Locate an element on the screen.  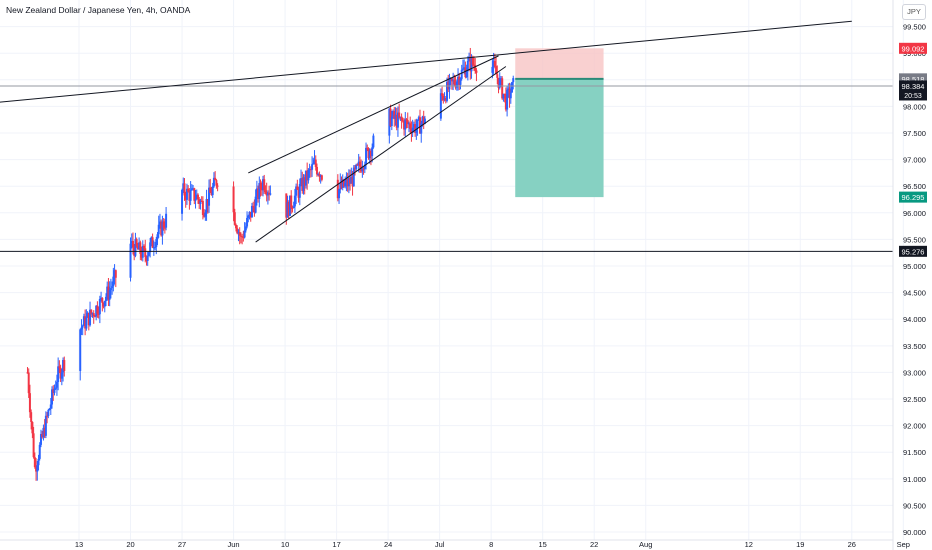
y-tick-label: 99.500 is located at coordinates (914, 27).